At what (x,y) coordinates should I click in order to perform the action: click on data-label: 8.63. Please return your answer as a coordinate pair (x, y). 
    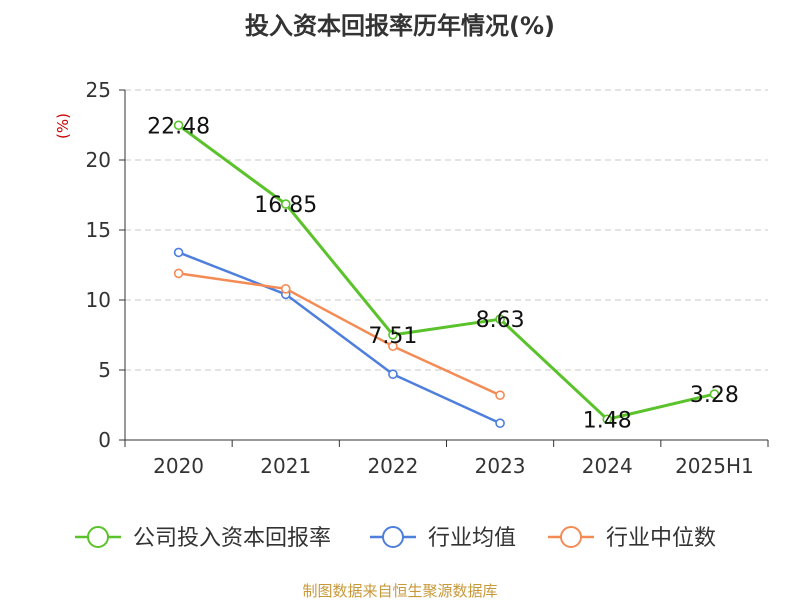
    Looking at the image, I should click on (500, 320).